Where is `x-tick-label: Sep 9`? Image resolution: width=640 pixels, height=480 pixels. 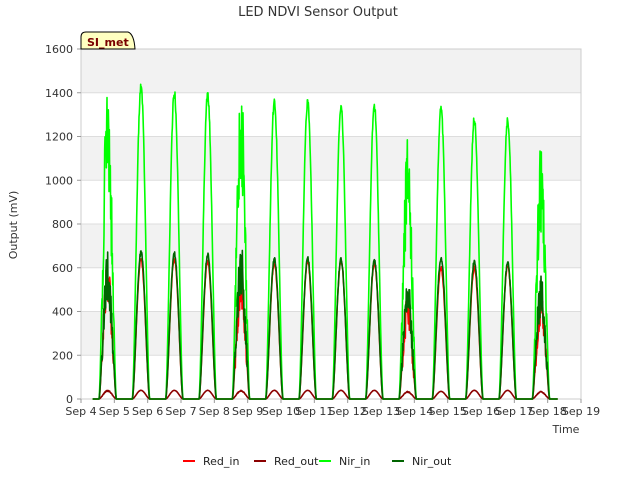 x-tick-label: Sep 9 is located at coordinates (247, 411).